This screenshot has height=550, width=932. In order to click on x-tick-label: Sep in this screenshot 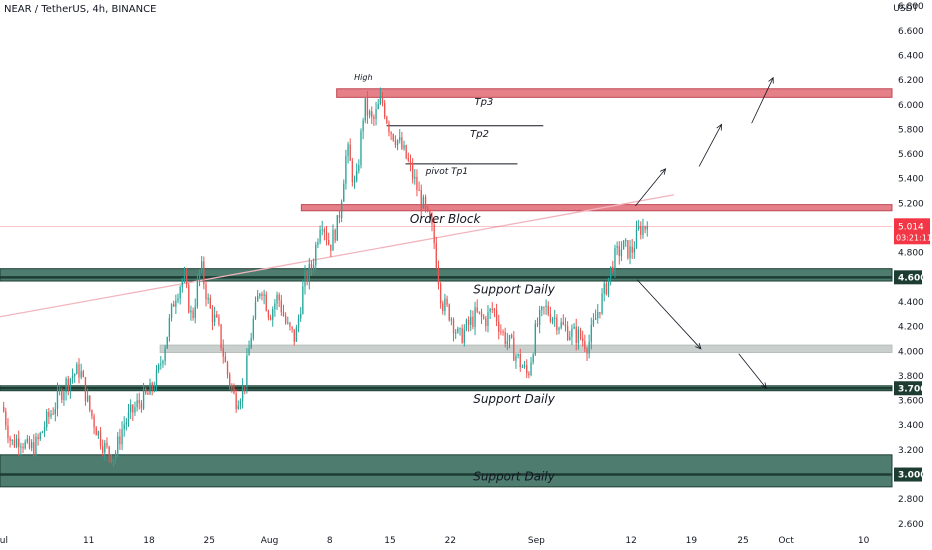, I will do `click(536, 541)`.